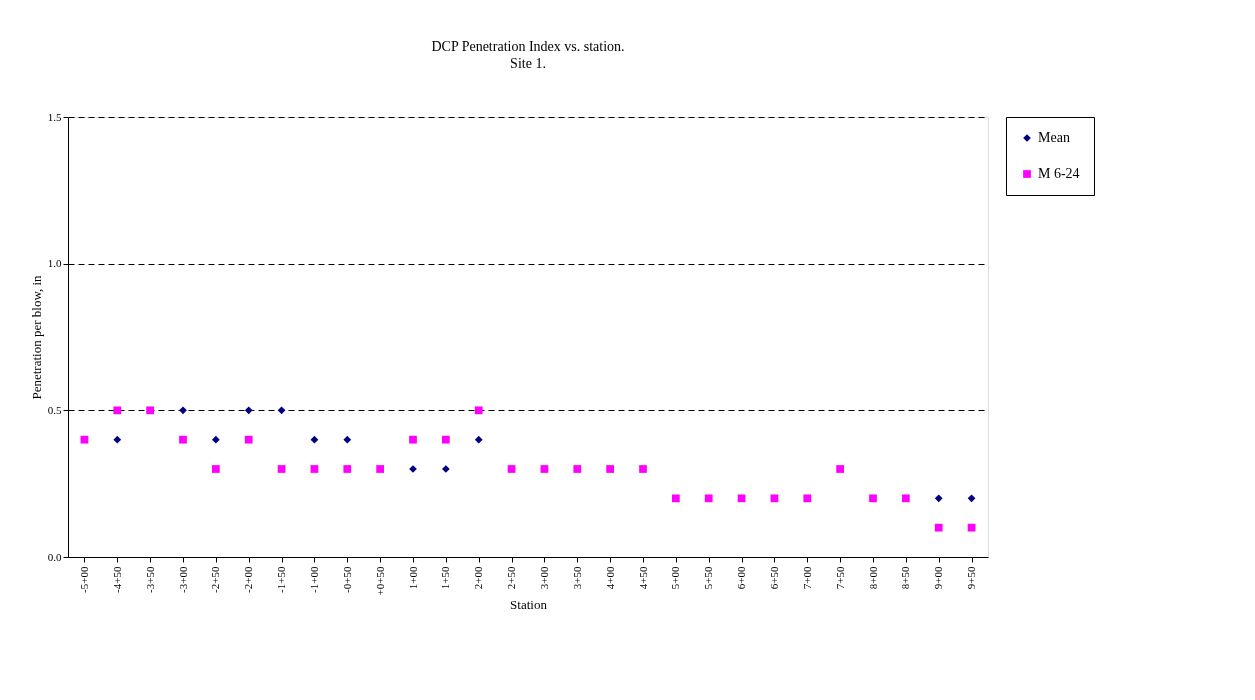  What do you see at coordinates (379, 581) in the screenshot?
I see `x-tick-label: +0+50` at bounding box center [379, 581].